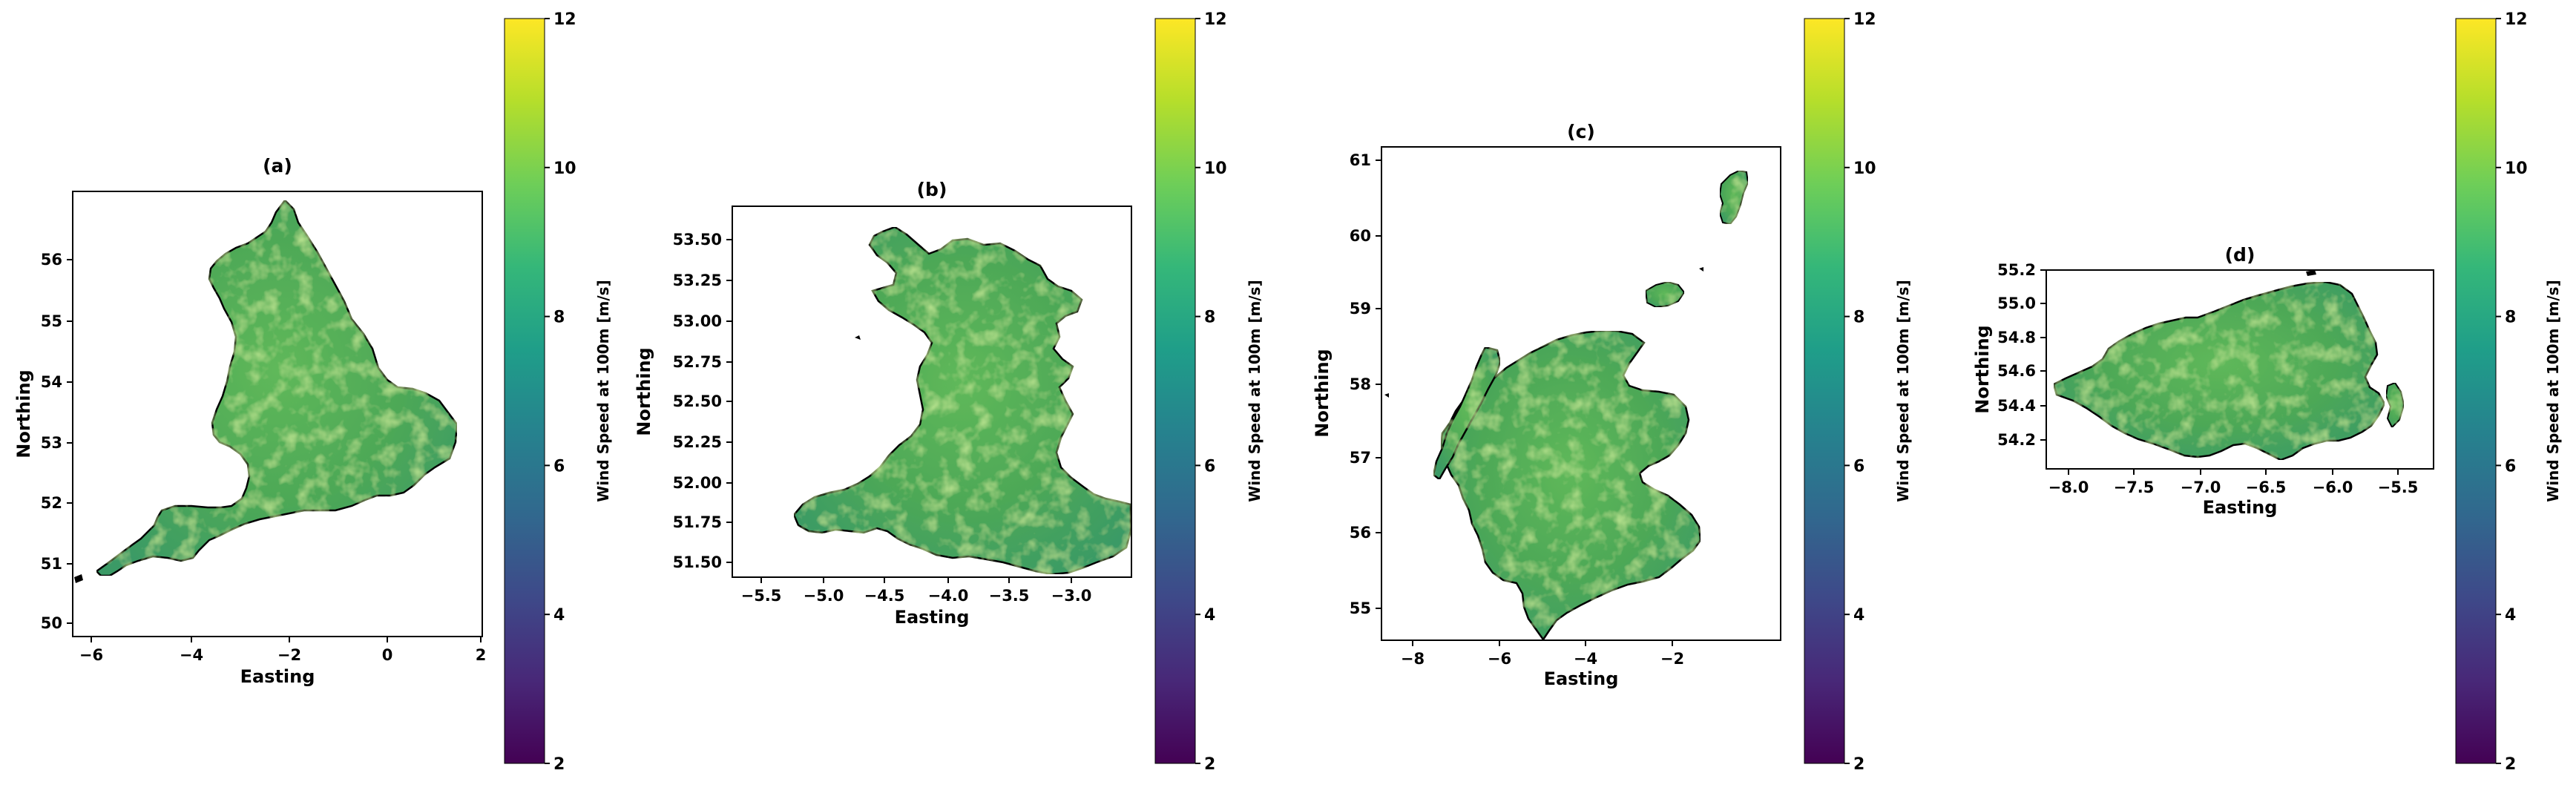 The width and height of the screenshot is (2576, 799). Describe the element at coordinates (917, 591) in the screenshot. I see `x-ticks: −5.5 −5.0 −4.5 −4.0 −3.5 −3.0` at that location.